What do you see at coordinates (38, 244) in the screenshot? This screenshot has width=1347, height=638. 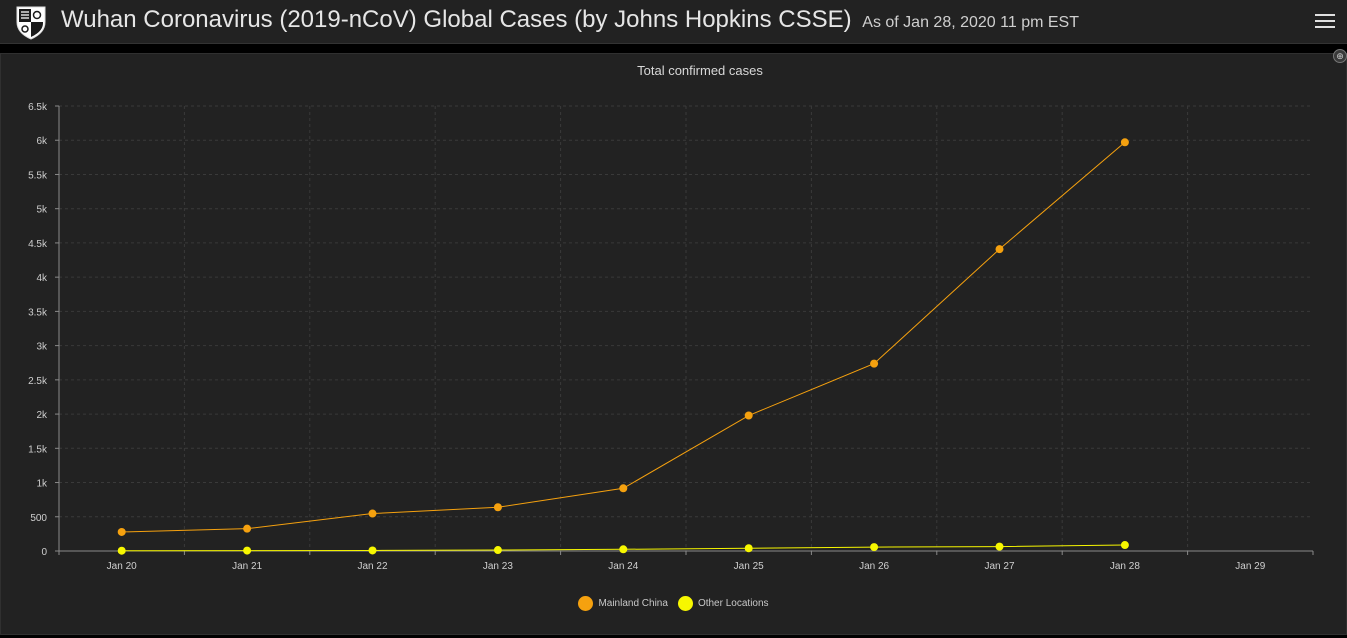 I see `y-tick-label: 4.5k` at bounding box center [38, 244].